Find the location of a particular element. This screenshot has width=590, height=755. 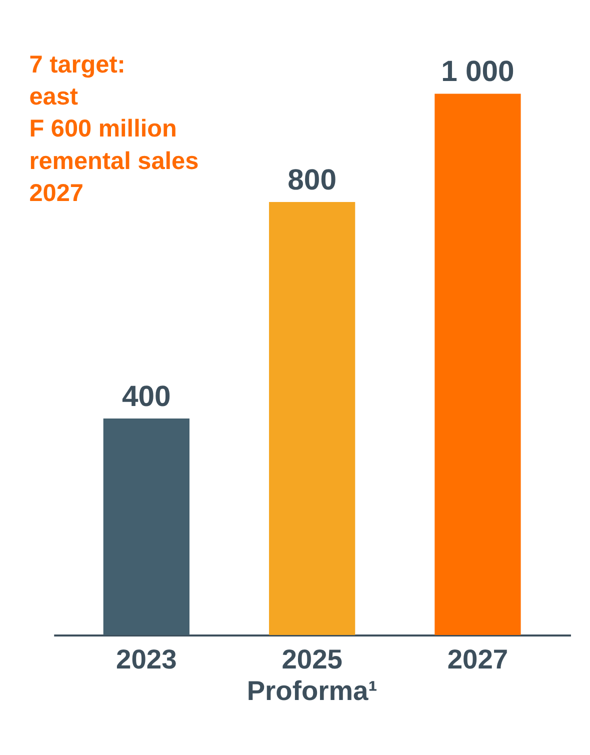

data-label: 800 is located at coordinates (312, 180).